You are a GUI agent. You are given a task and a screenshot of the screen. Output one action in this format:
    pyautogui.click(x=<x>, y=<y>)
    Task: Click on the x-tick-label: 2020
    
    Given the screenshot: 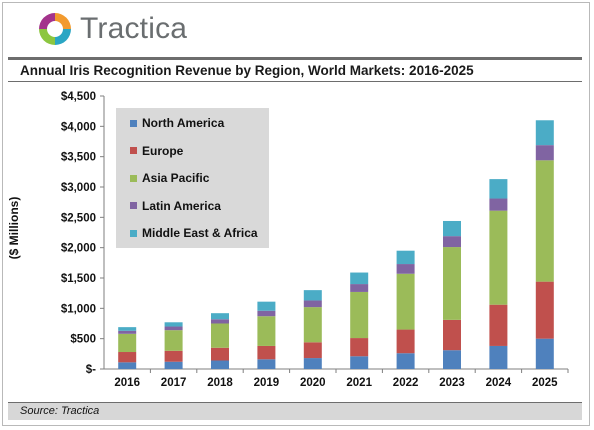 What is the action you would take?
    pyautogui.click(x=313, y=383)
    